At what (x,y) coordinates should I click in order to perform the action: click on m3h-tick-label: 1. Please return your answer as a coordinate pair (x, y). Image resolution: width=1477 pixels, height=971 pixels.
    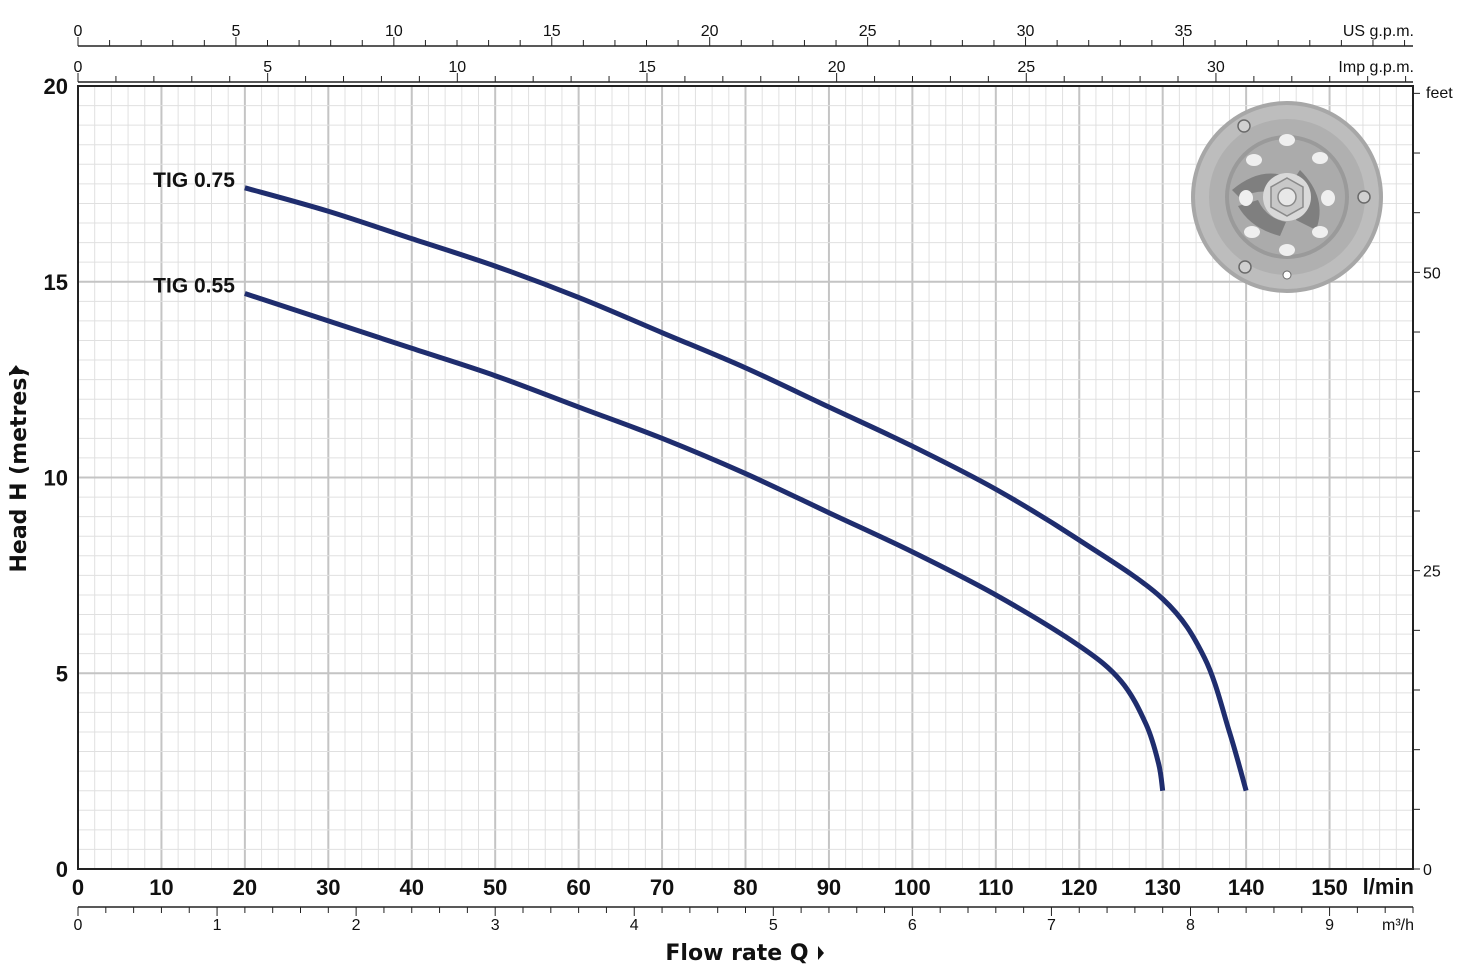
    Looking at the image, I should click on (217, 925).